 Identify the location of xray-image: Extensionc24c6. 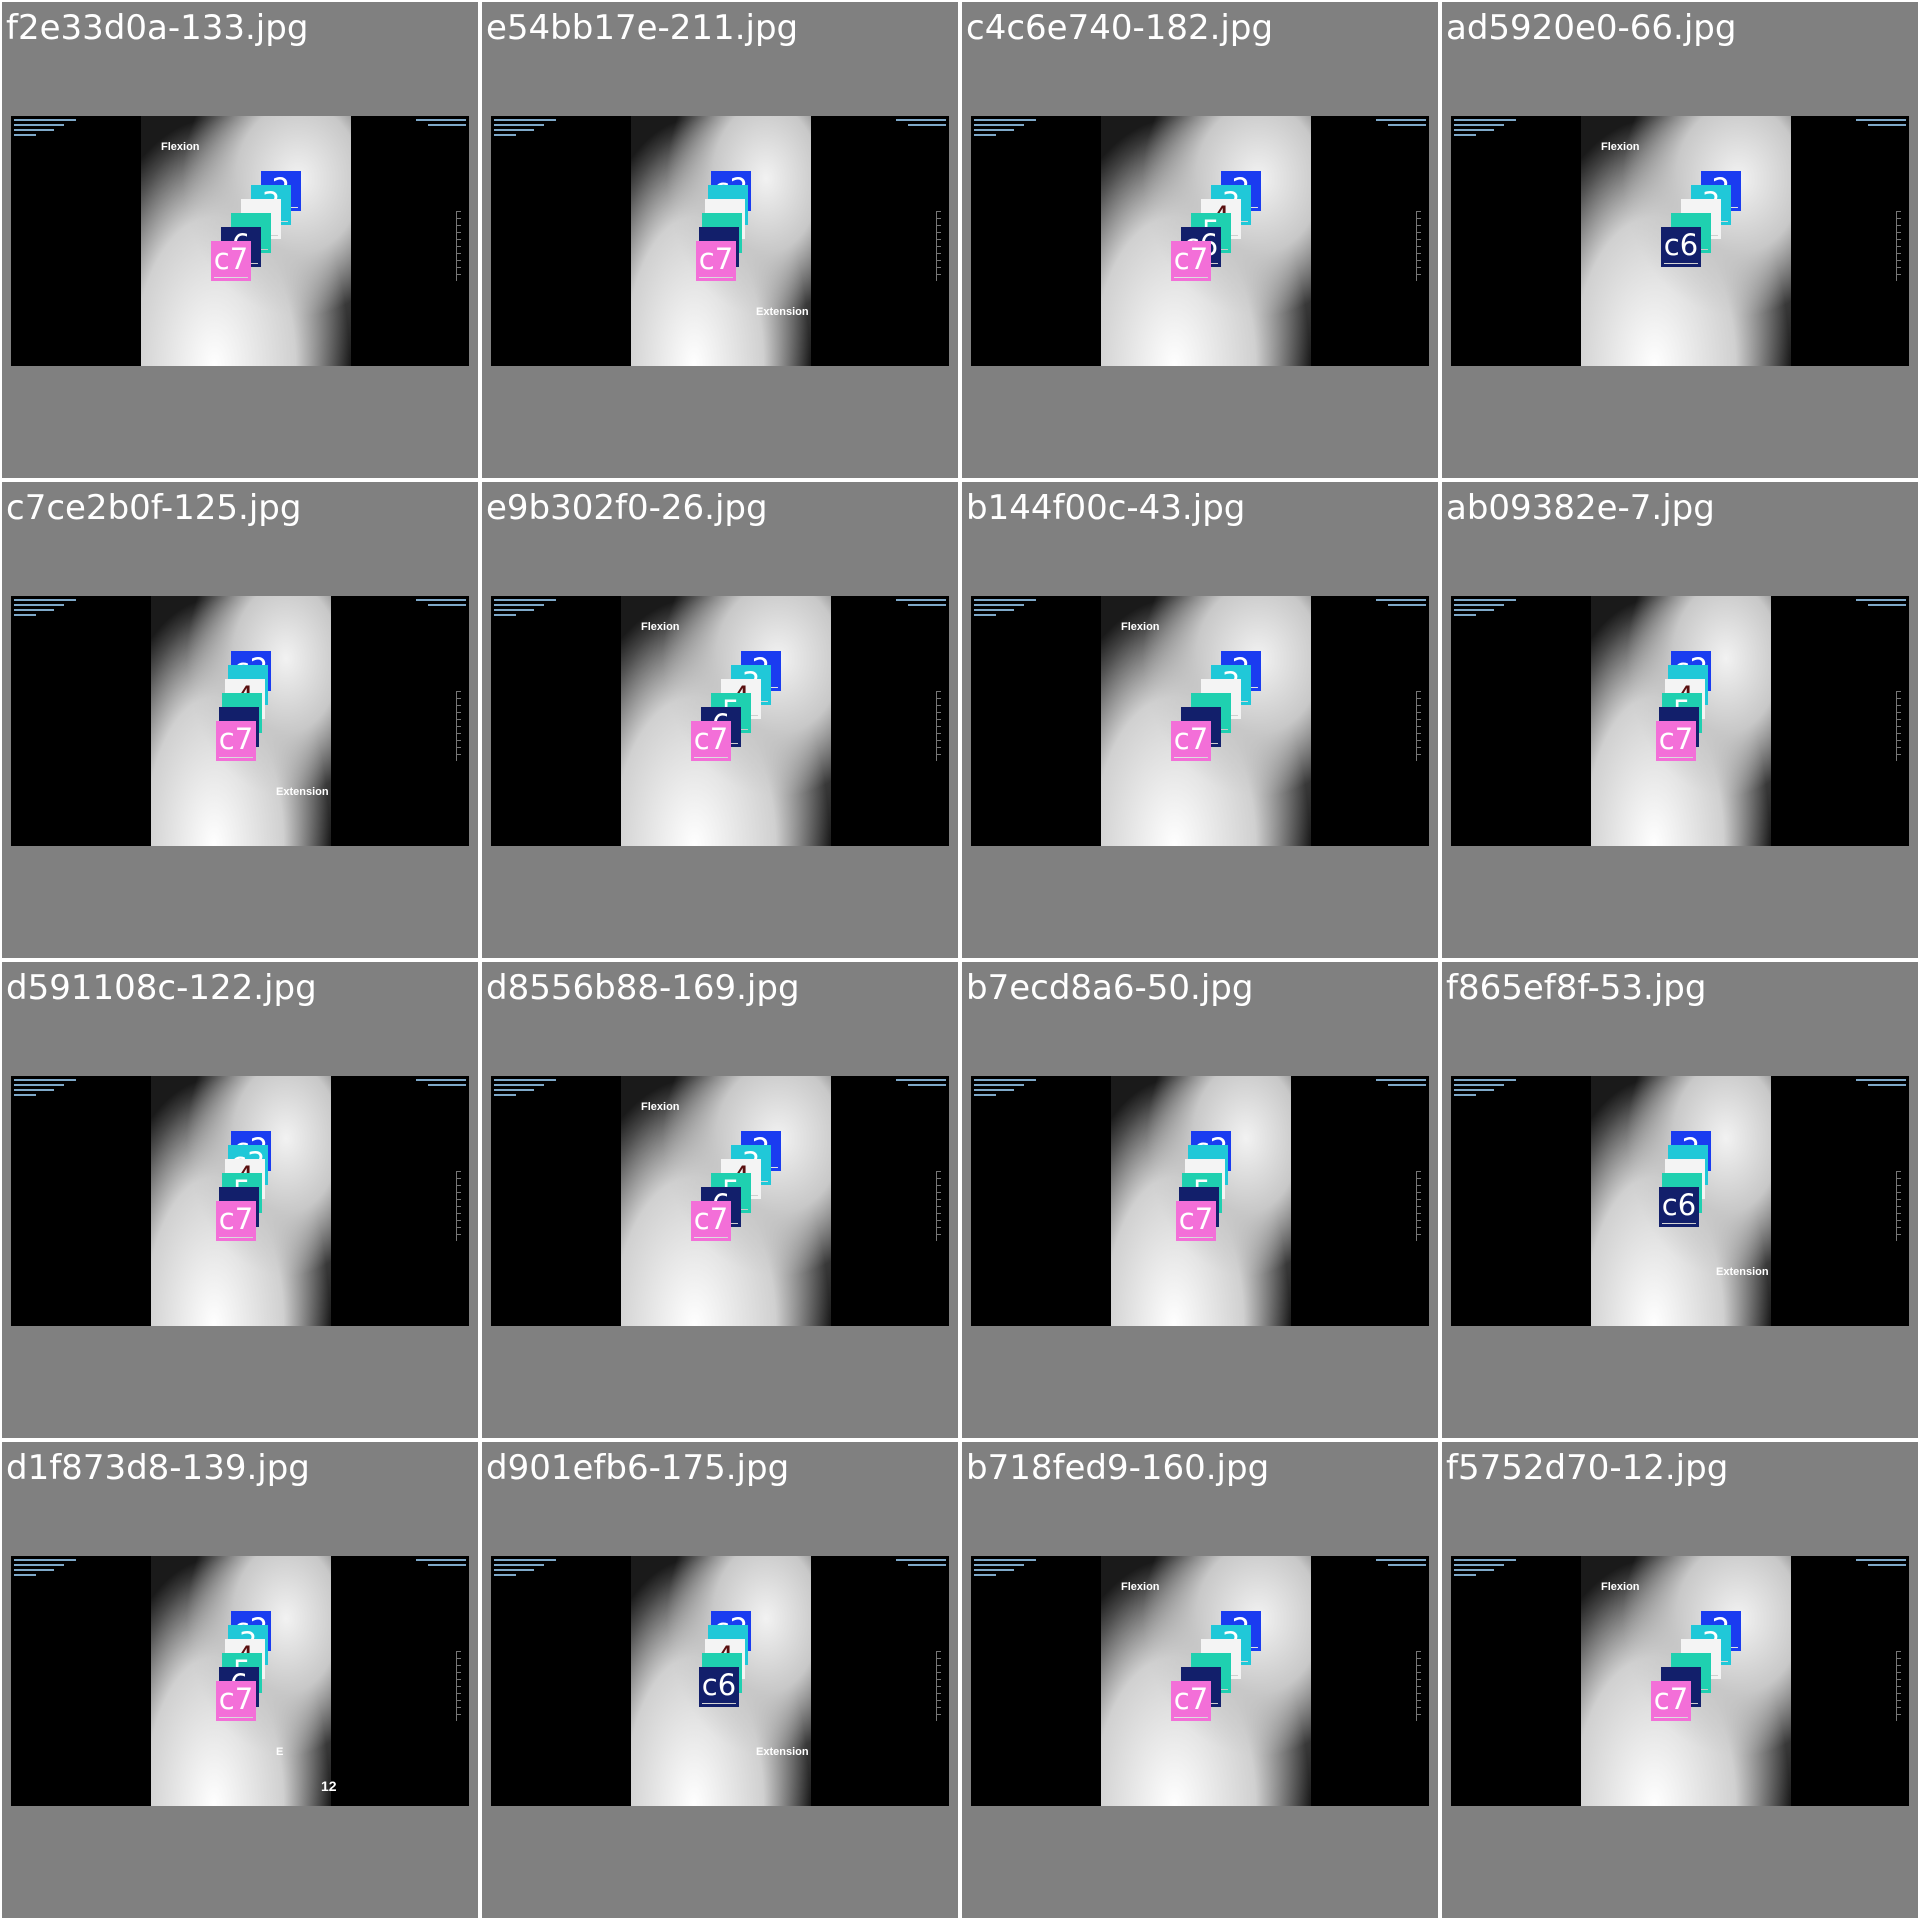
(720, 1681).